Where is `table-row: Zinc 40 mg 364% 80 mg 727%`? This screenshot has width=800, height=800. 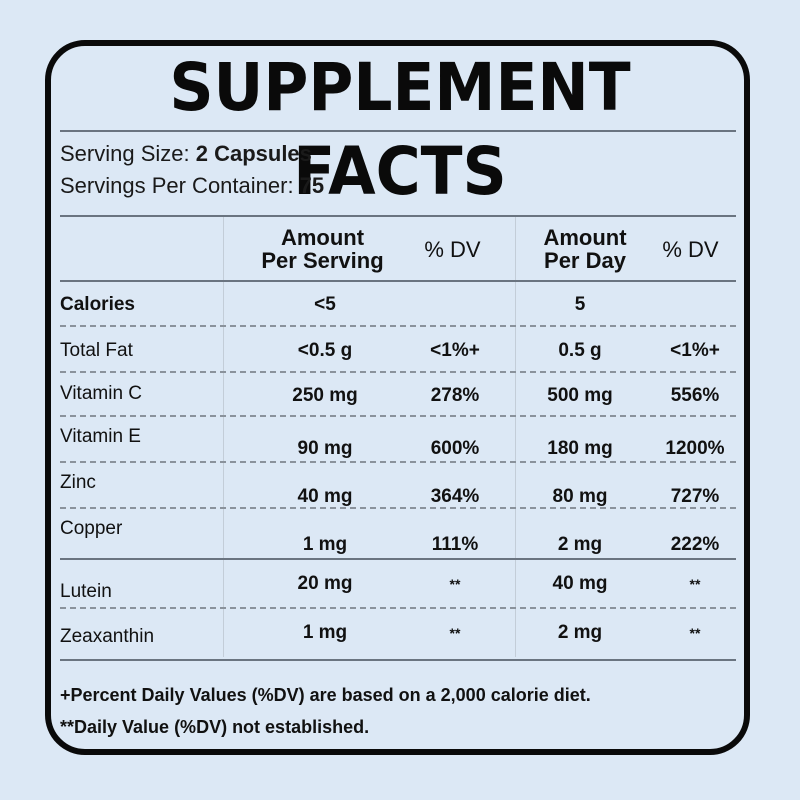
table-row: Zinc 40 mg 364% 80 mg 727% is located at coordinates (398, 487).